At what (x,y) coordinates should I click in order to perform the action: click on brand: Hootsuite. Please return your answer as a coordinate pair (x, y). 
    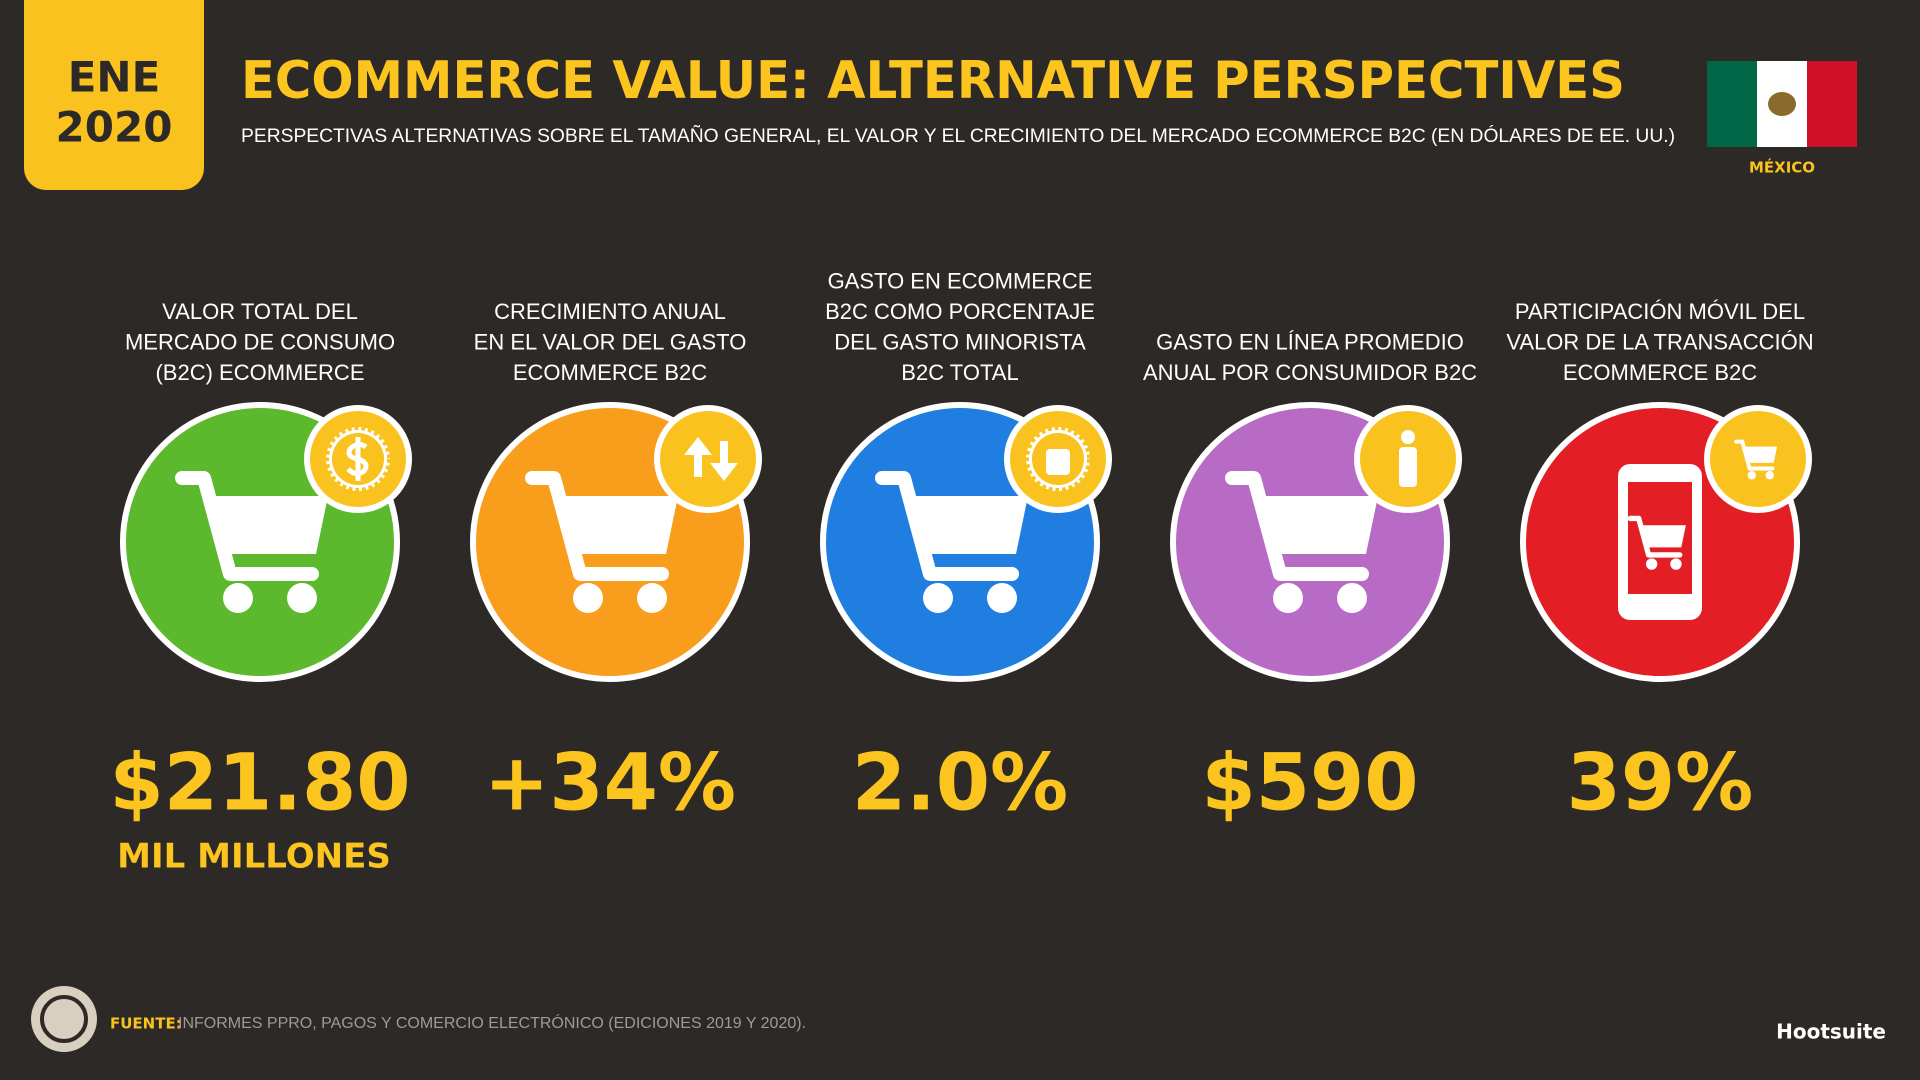
    Looking at the image, I should click on (1831, 1032).